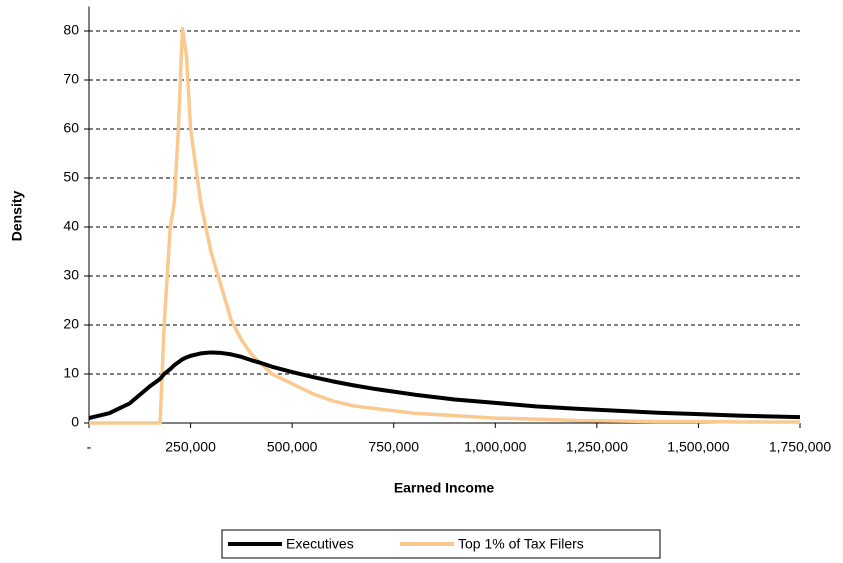 This screenshot has width=843, height=563. I want to click on x-tick-label: 750,000, so click(393, 447).